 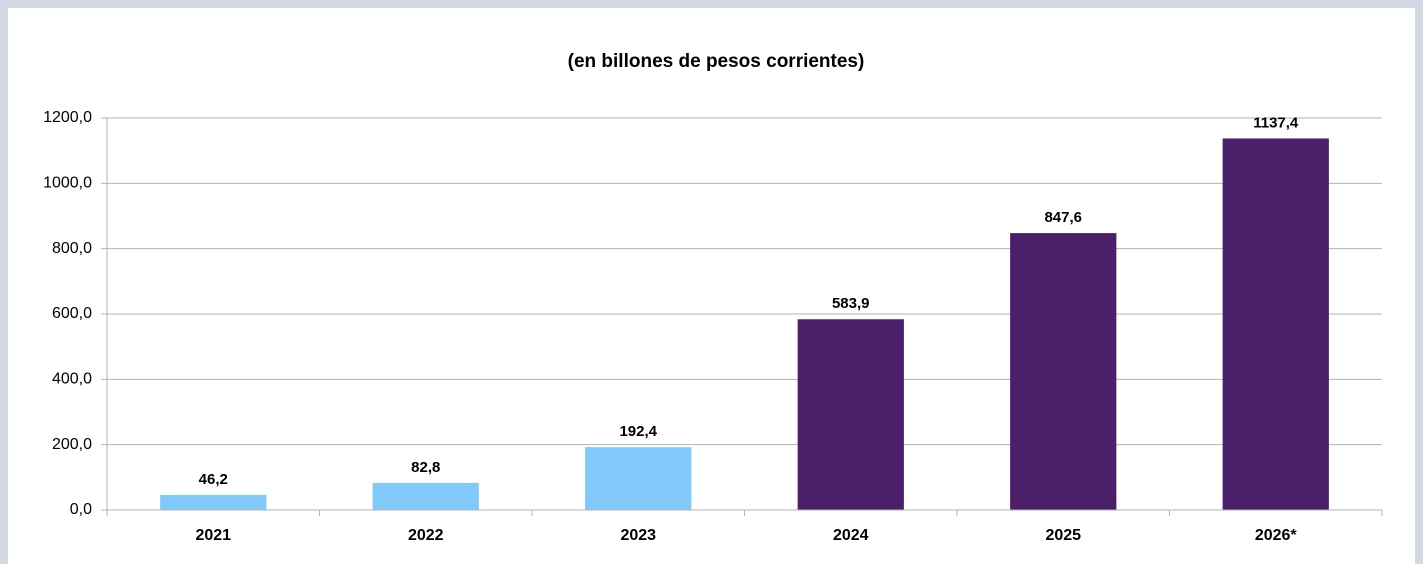 What do you see at coordinates (72, 313) in the screenshot?
I see `y-tick-label: 600,0` at bounding box center [72, 313].